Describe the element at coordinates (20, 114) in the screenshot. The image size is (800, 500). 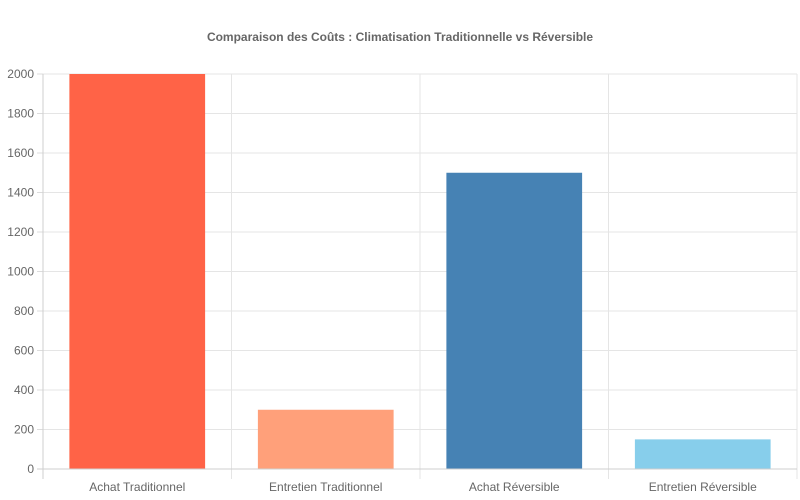
I see `y-tick-label: 1800` at that location.